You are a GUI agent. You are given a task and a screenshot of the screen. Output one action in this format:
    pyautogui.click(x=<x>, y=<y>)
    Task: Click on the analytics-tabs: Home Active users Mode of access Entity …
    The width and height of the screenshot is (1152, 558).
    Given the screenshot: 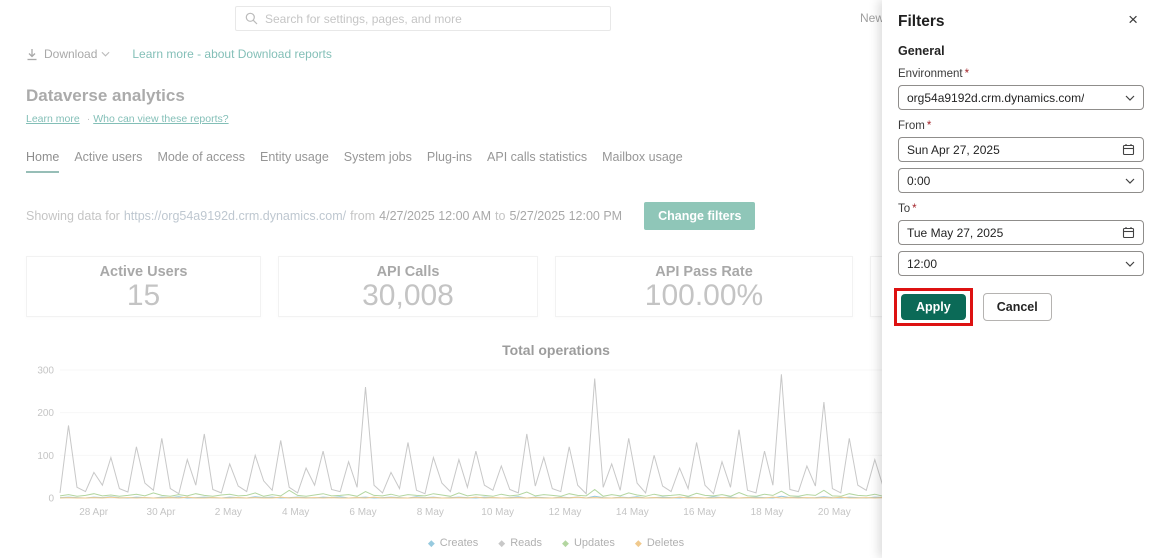 What is the action you would take?
    pyautogui.click(x=354, y=161)
    